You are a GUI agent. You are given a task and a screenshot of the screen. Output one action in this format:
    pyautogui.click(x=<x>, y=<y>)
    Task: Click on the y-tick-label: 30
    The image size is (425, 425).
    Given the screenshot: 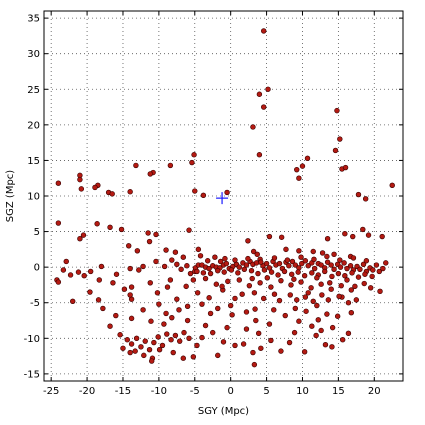 What is the action you would take?
    pyautogui.click(x=33, y=54)
    